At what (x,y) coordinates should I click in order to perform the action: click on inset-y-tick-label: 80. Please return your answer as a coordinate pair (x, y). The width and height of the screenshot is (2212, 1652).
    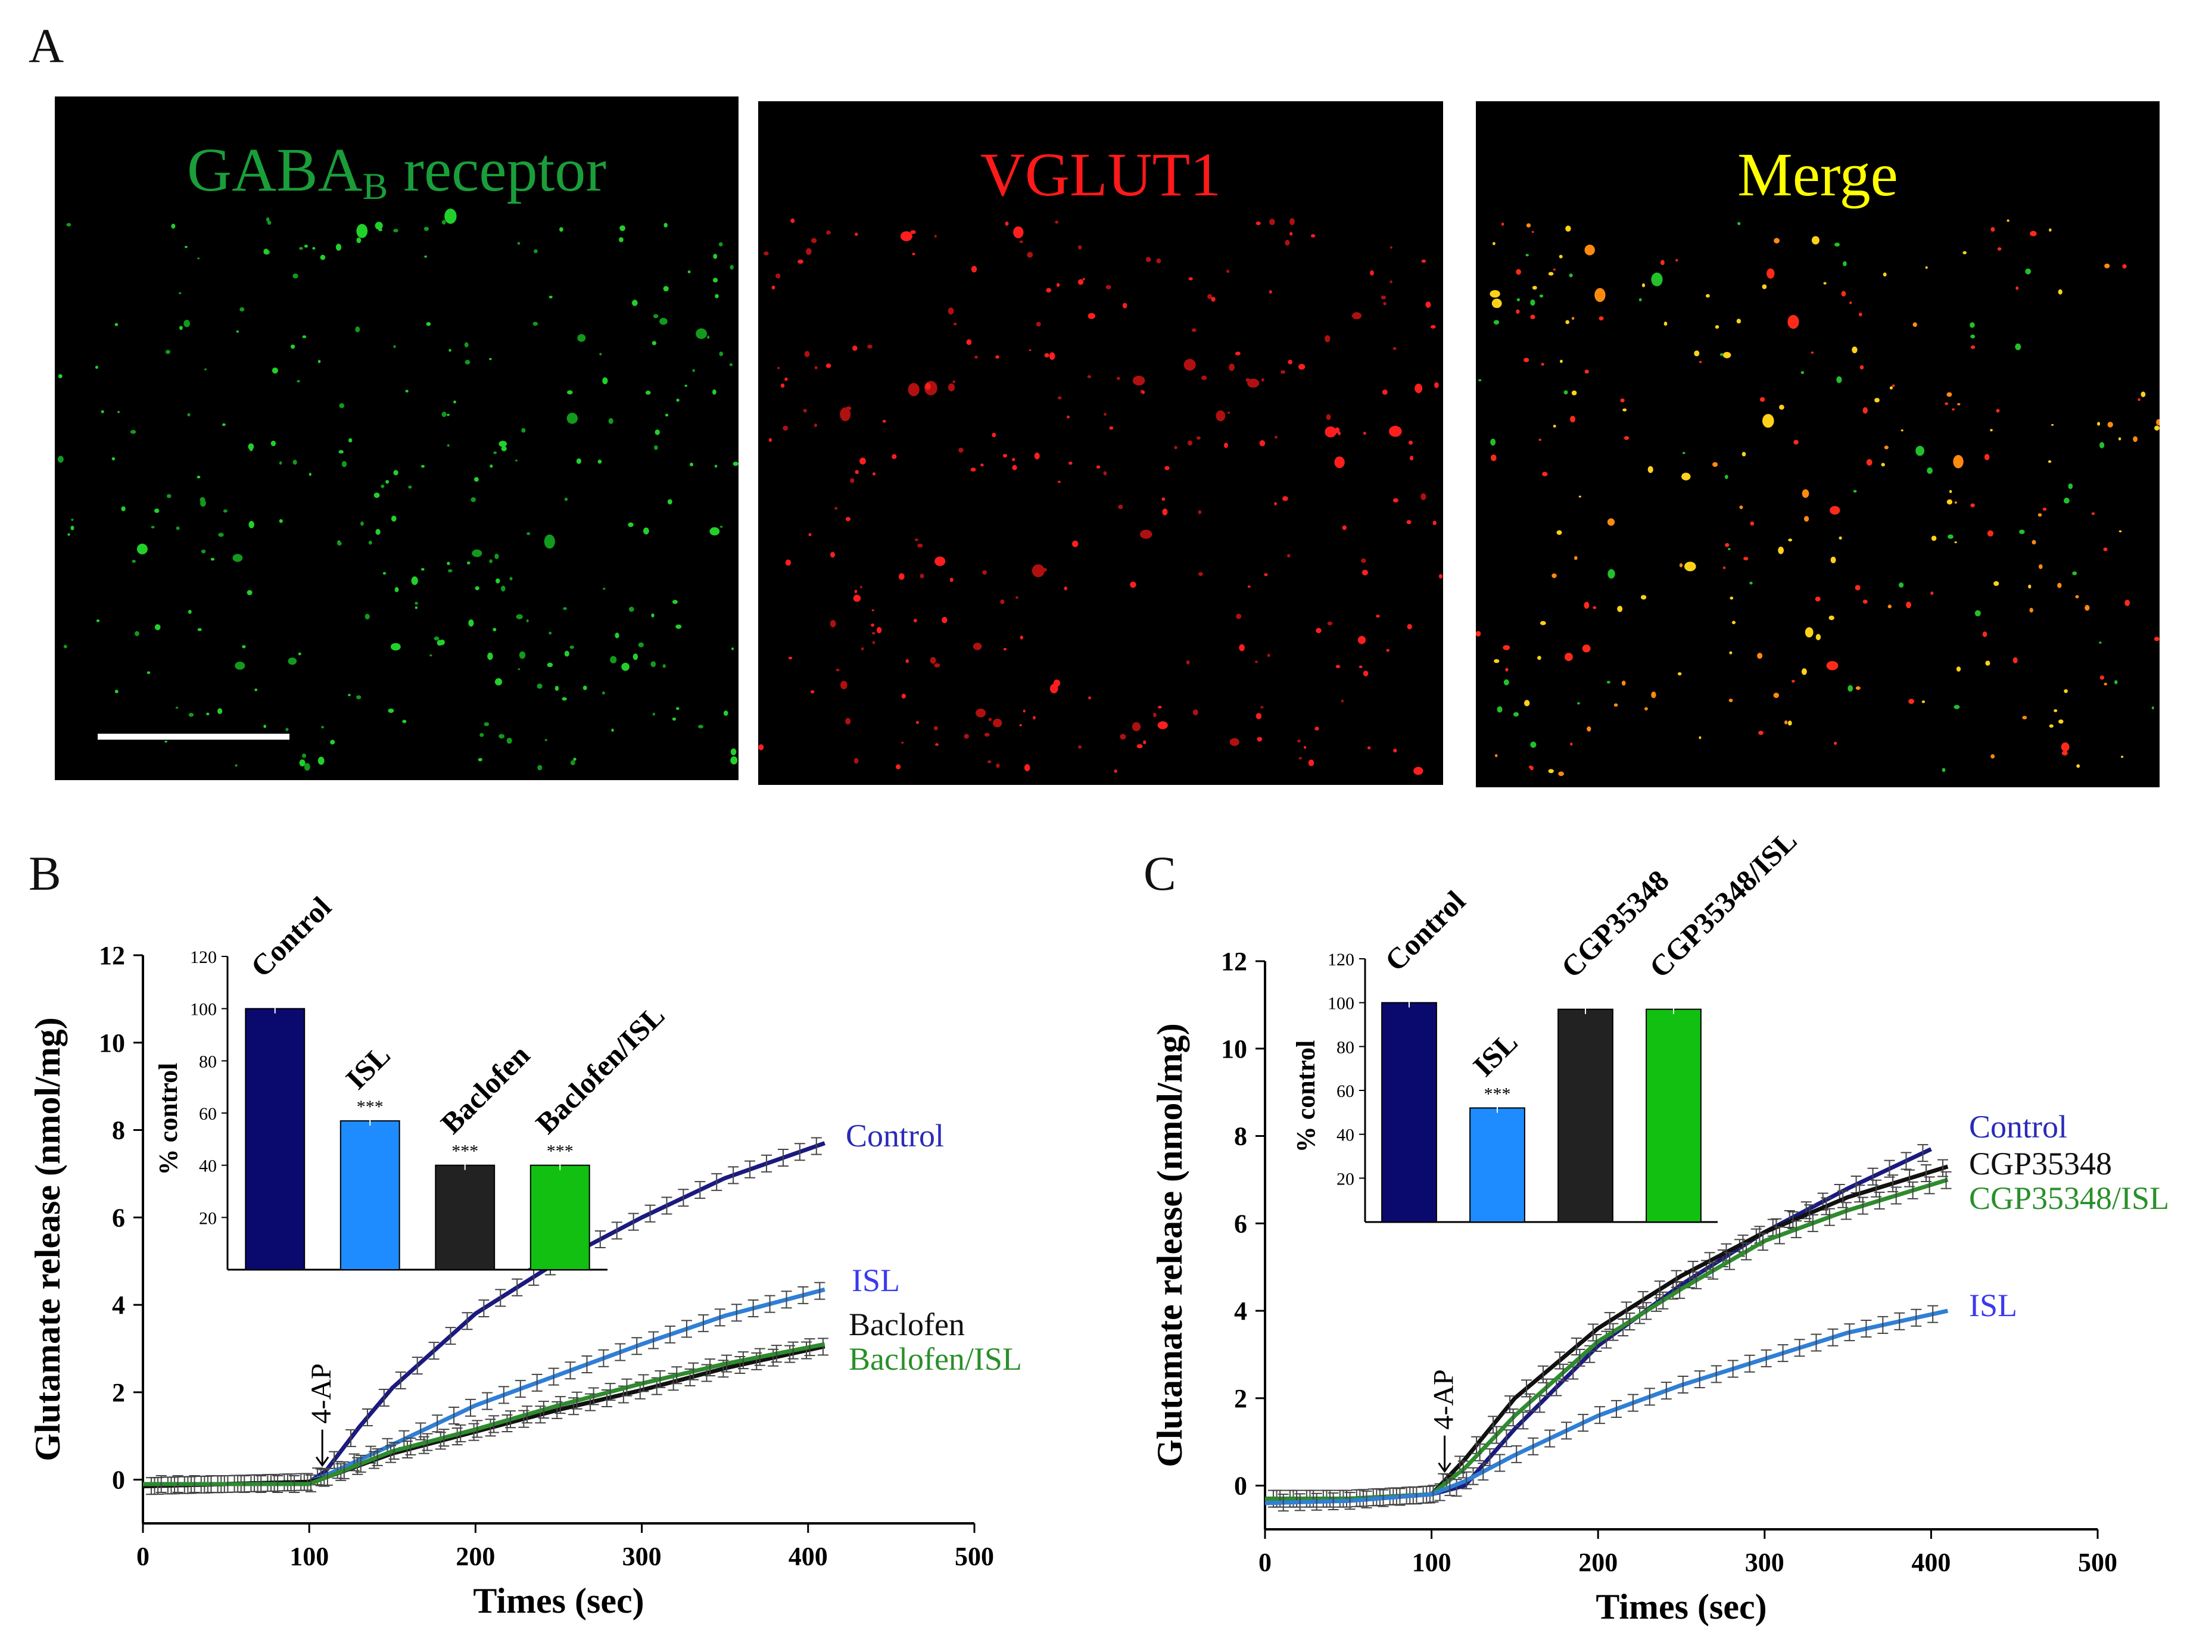
    Looking at the image, I should click on (208, 1061).